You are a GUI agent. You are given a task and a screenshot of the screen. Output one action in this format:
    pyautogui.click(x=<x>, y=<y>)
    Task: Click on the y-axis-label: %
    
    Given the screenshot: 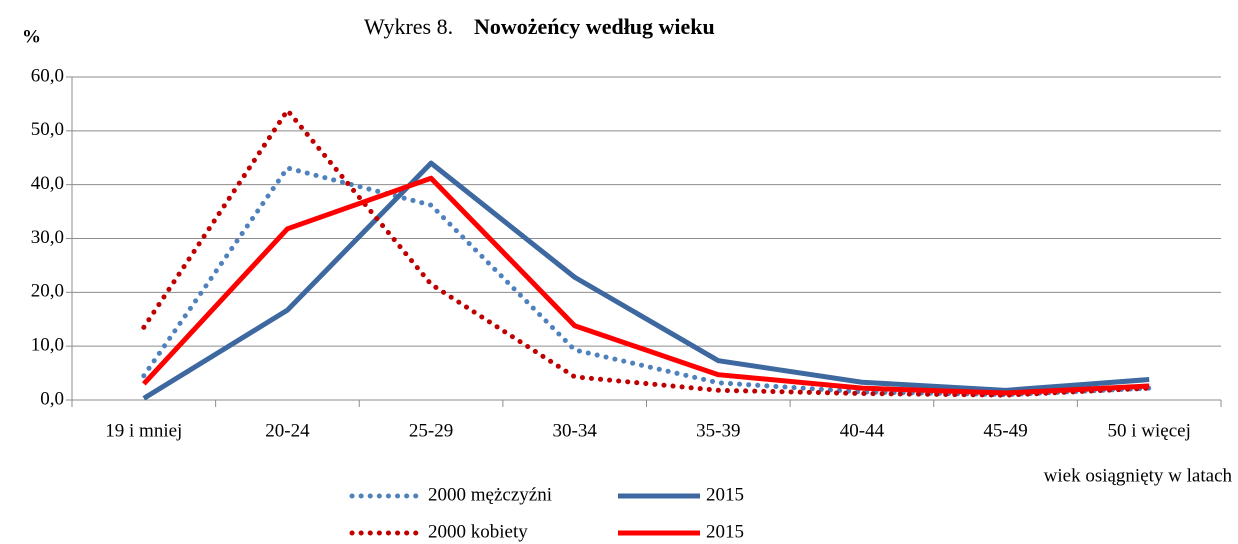 What is the action you would take?
    pyautogui.click(x=31, y=36)
    